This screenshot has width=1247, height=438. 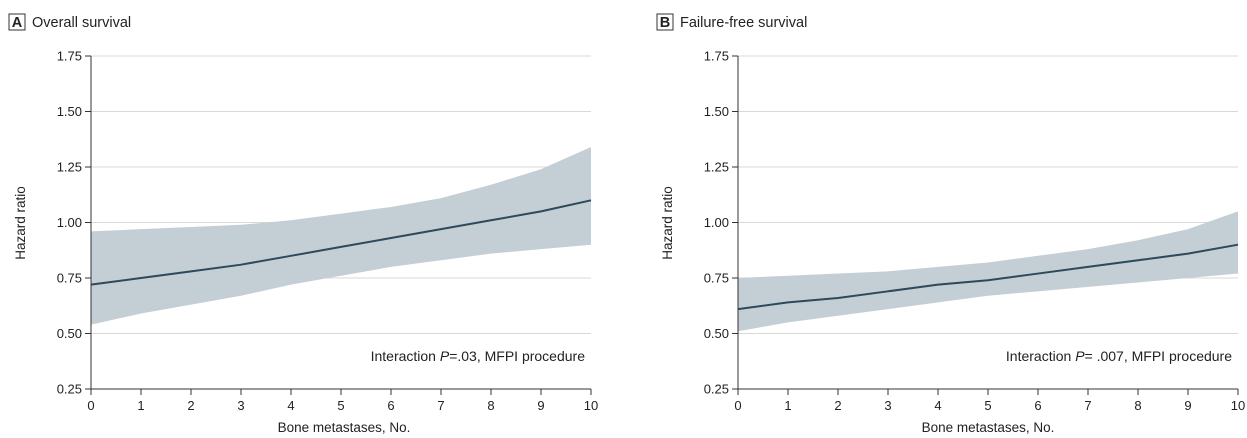 What do you see at coordinates (81, 23) in the screenshot?
I see `panel-title: Overall survival` at bounding box center [81, 23].